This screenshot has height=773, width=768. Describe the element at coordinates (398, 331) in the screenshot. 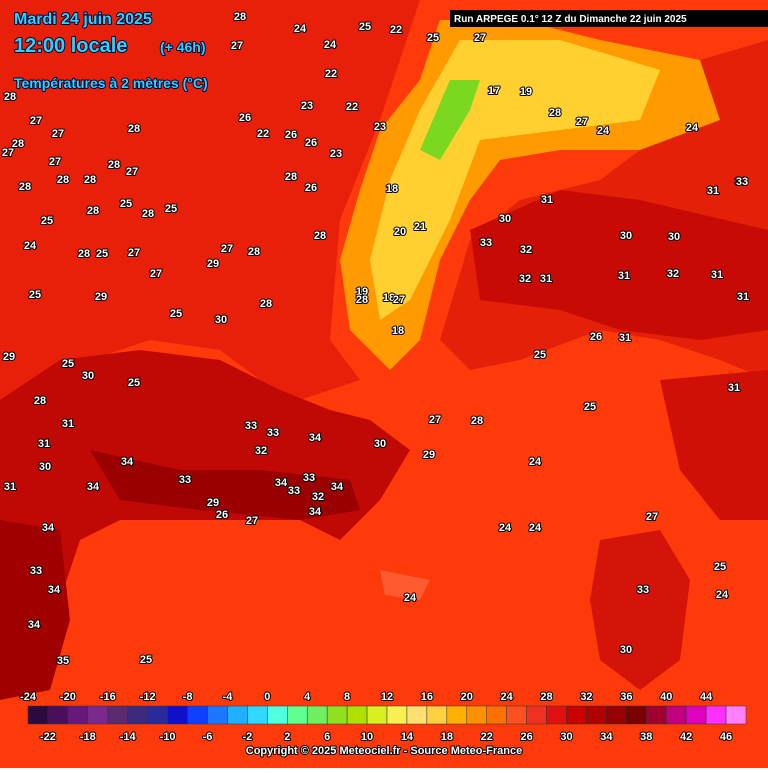

I see `temperature-label: 18` at that location.